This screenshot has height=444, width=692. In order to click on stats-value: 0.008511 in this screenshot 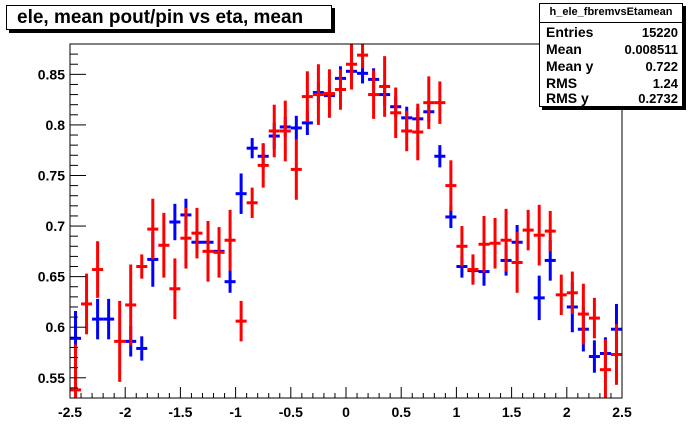, I will do `click(651, 49)`.